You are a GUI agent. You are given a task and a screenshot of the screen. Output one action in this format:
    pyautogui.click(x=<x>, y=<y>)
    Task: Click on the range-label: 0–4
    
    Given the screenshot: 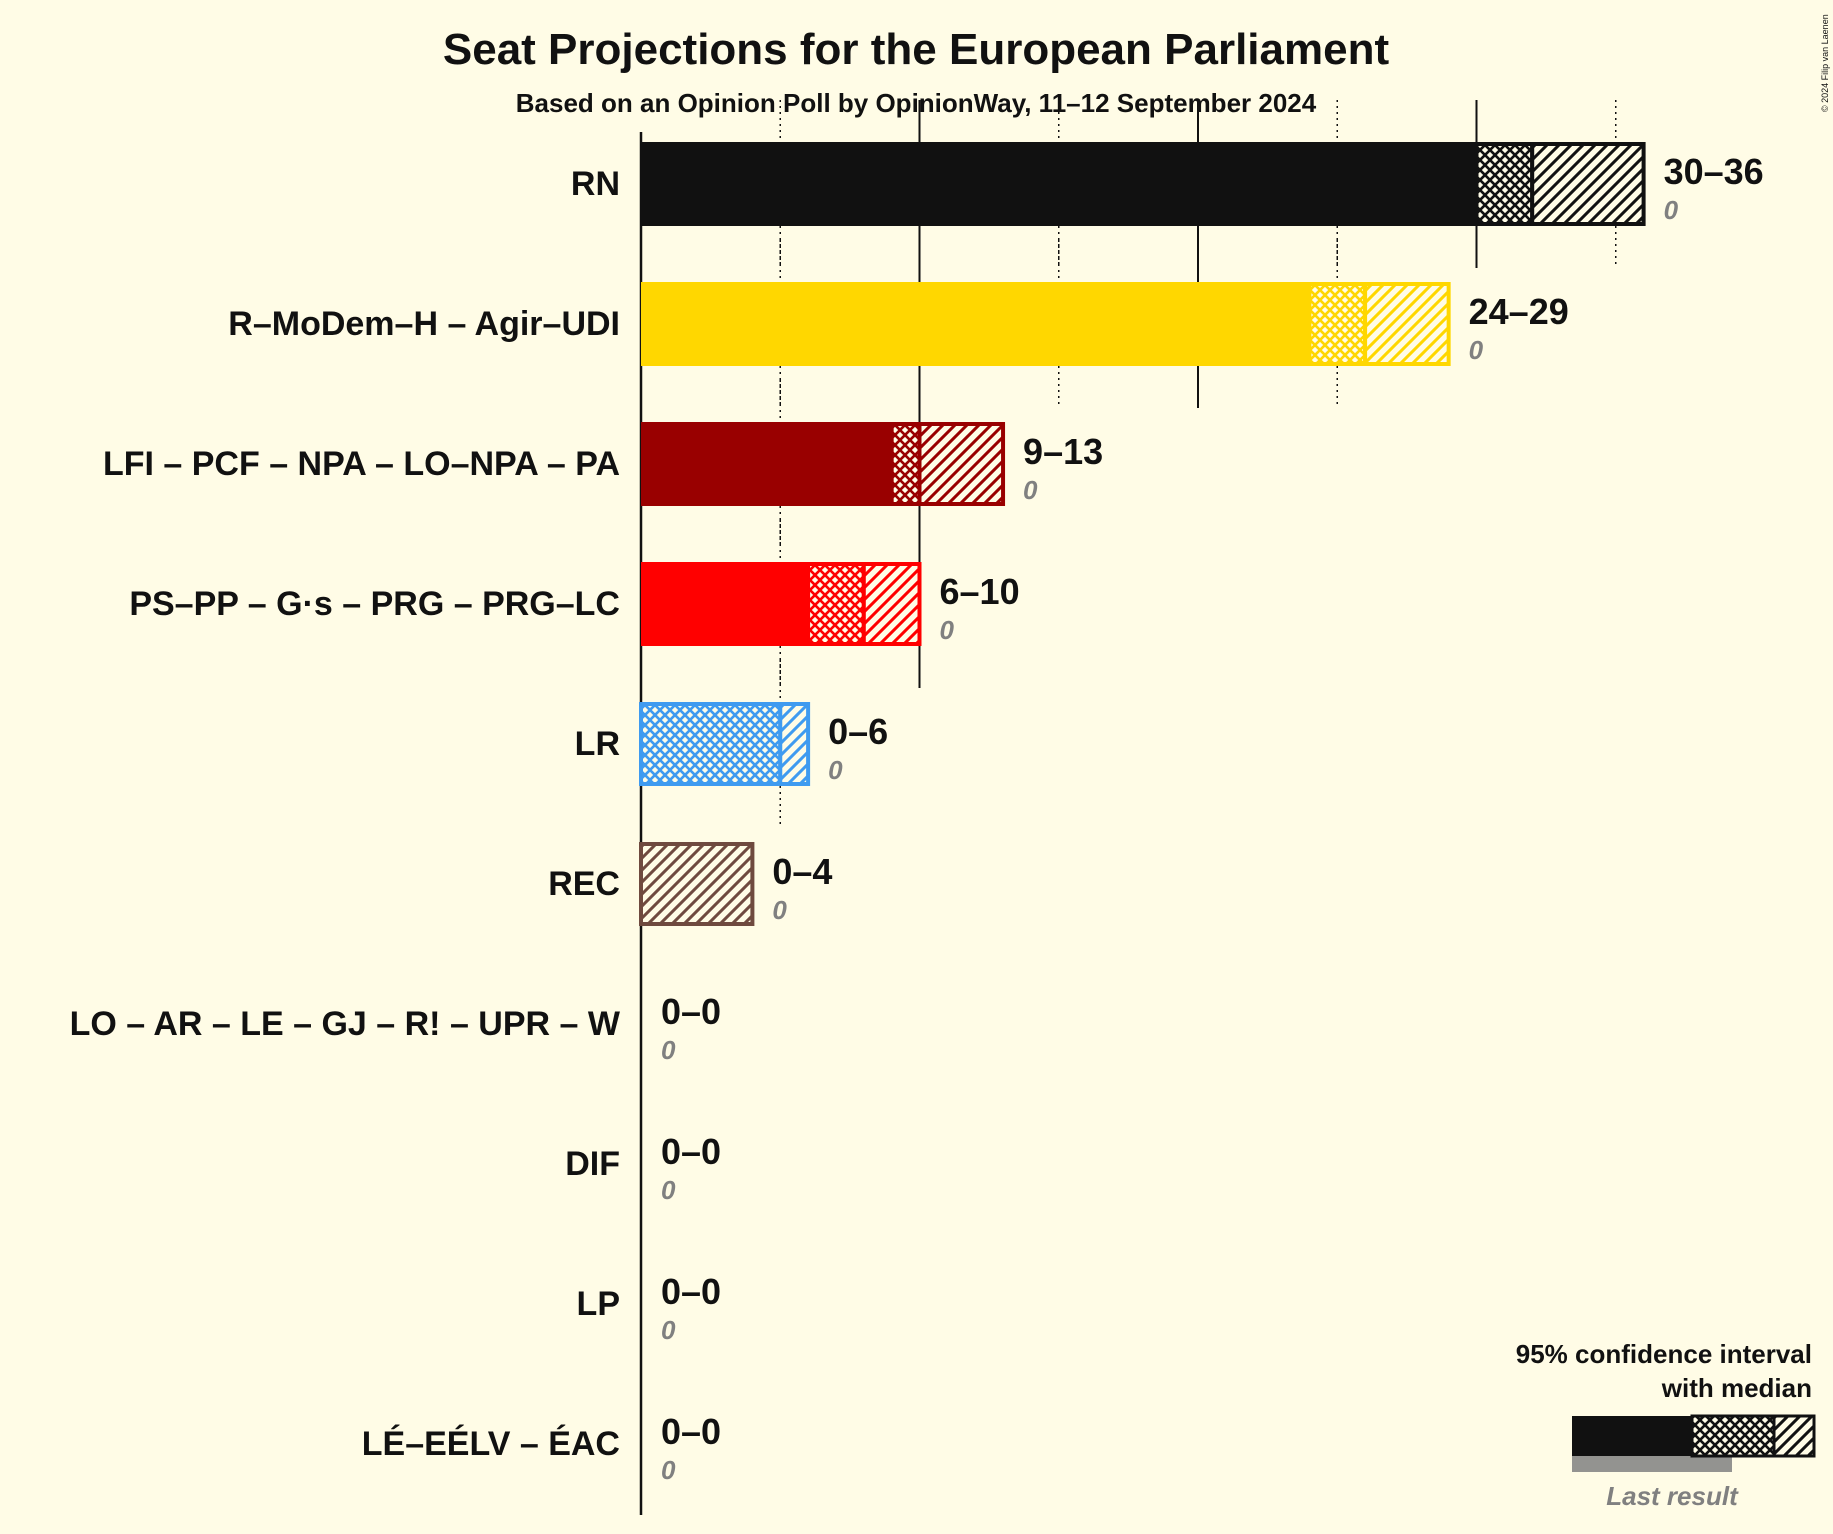 What is the action you would take?
    pyautogui.click(x=802, y=871)
    